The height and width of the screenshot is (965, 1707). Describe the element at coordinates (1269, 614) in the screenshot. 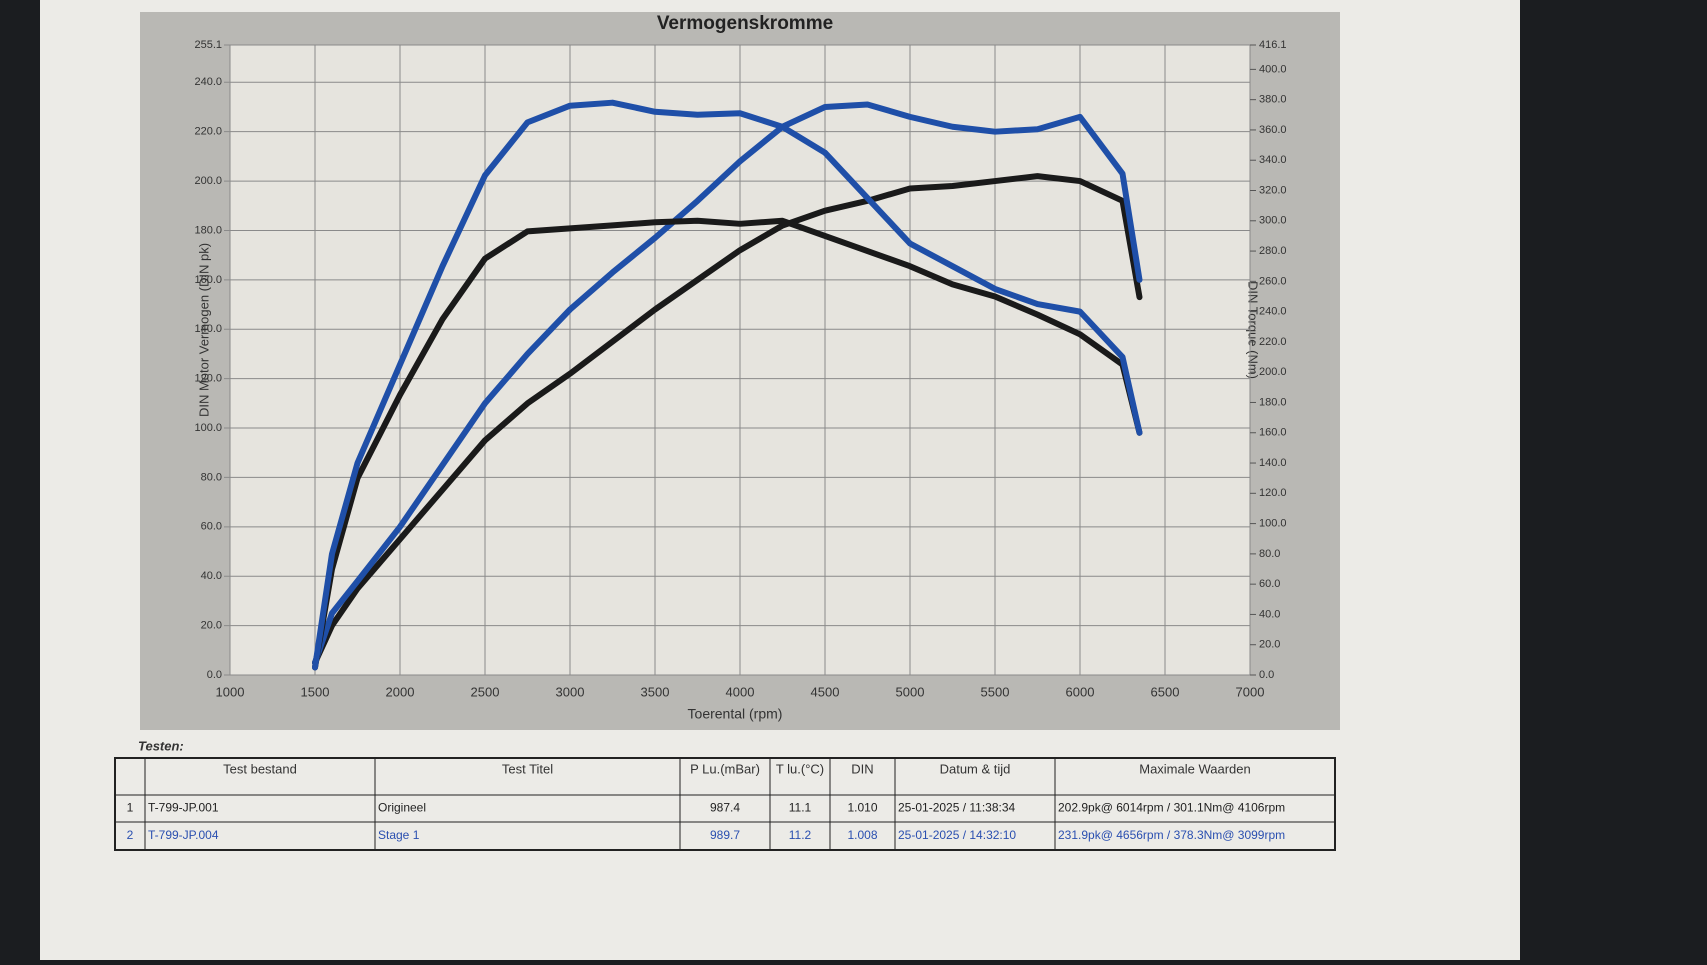

I see `y2-tick-label: 40.0` at that location.